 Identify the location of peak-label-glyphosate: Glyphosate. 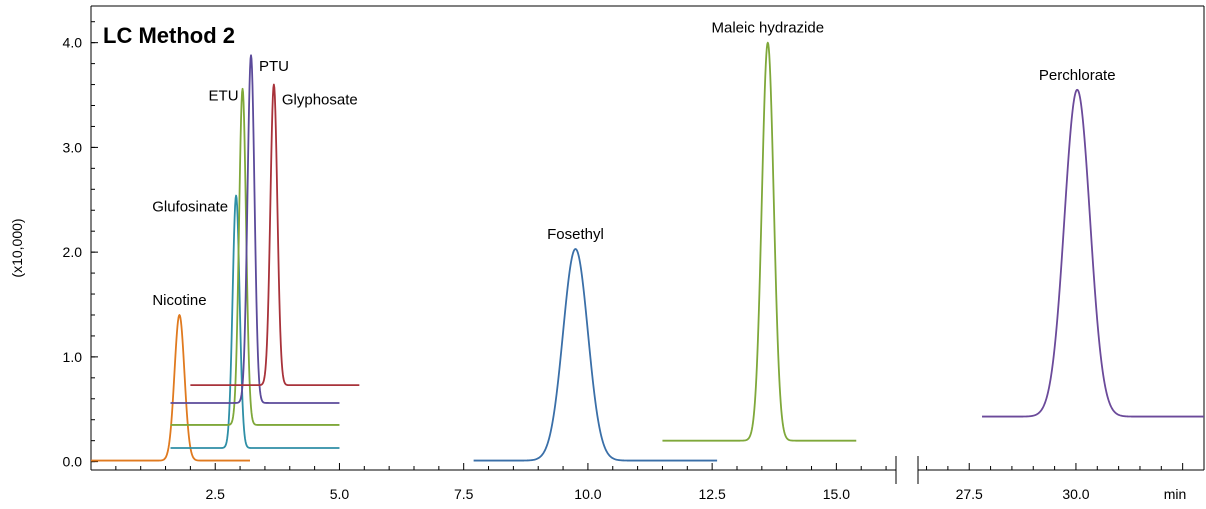
(320, 100).